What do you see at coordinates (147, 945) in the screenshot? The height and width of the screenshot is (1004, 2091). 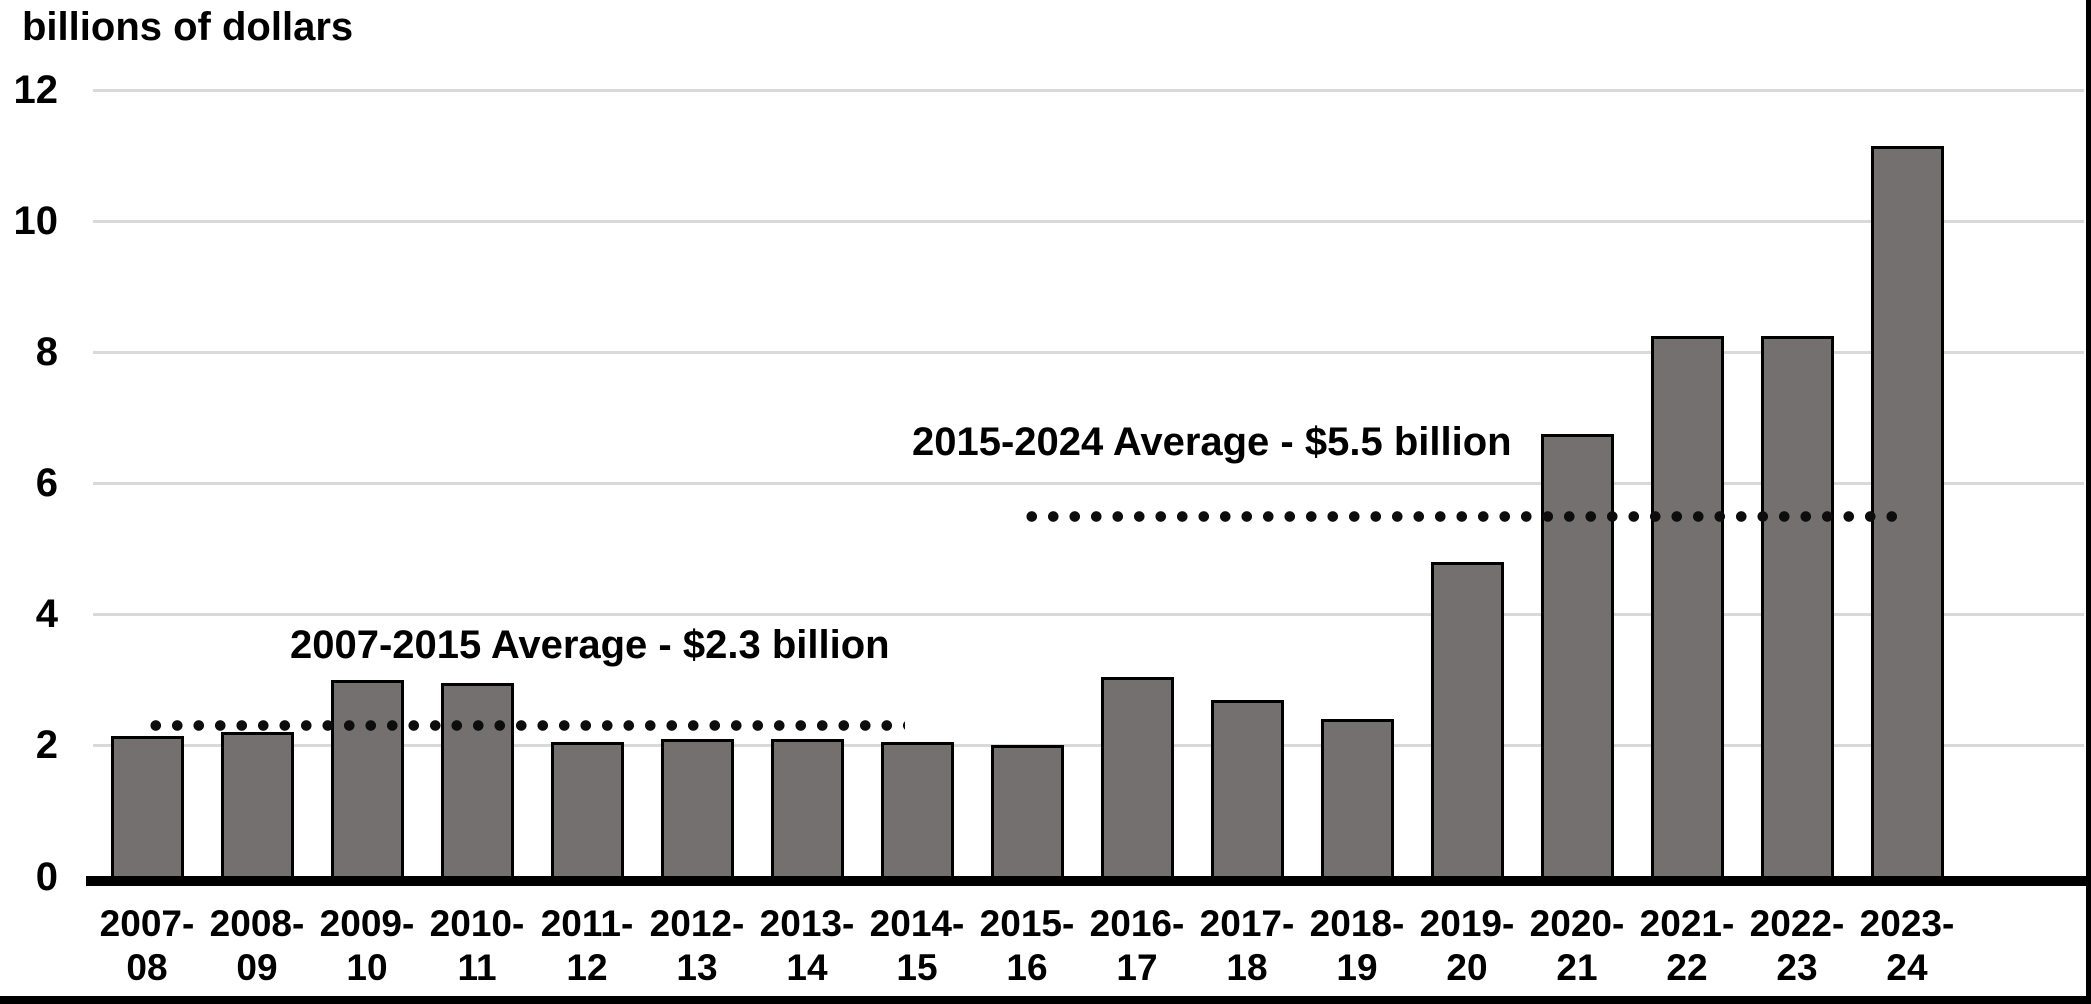 I see `x-tick-label-2007-08: 2007- 08` at bounding box center [147, 945].